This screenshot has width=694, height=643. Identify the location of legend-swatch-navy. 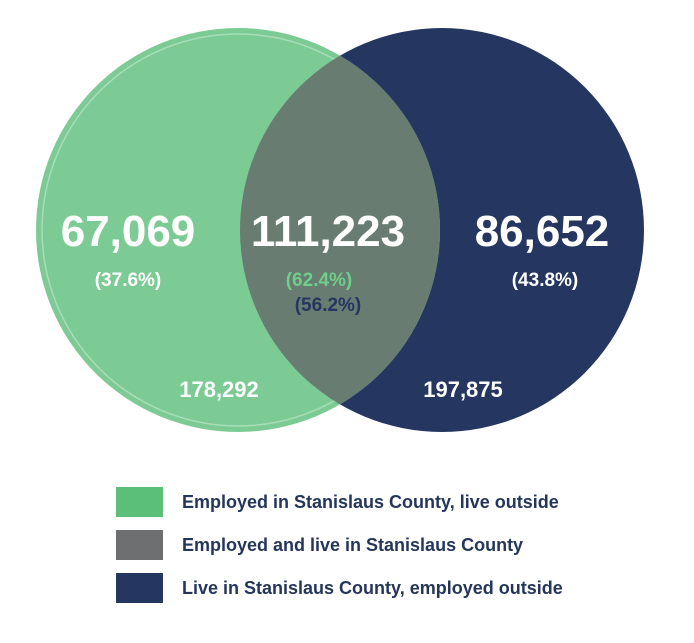
(139, 588).